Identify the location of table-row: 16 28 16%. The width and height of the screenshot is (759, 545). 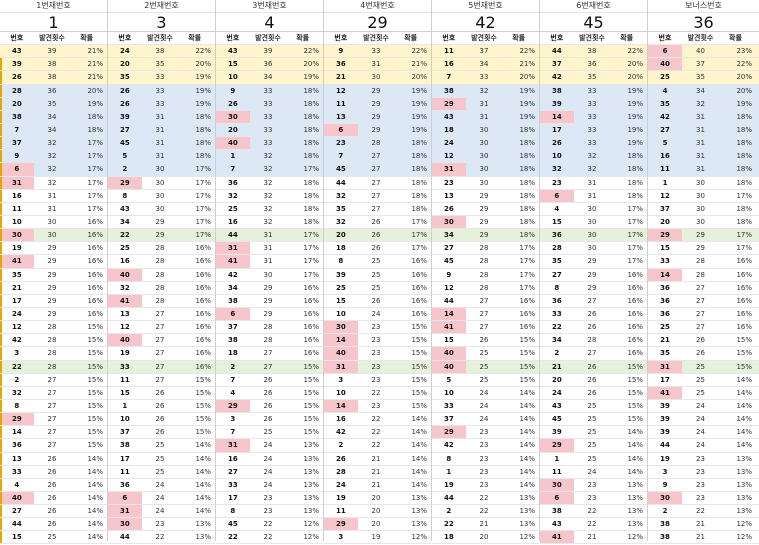
(161, 262).